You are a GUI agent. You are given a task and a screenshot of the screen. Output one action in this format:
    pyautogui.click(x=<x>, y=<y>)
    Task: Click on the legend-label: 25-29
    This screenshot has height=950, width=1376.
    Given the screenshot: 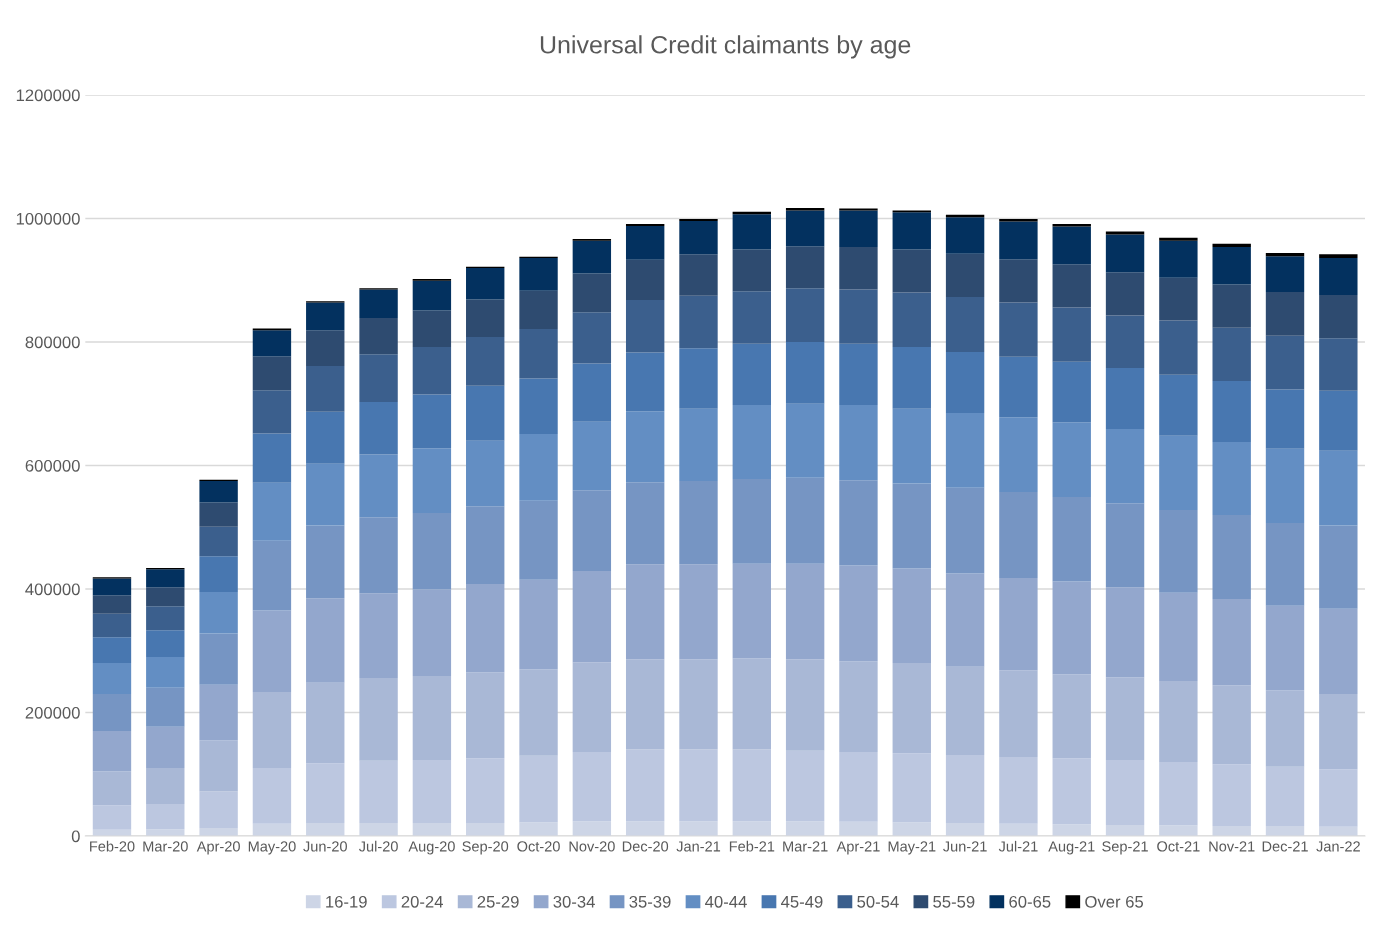 What is the action you would take?
    pyautogui.click(x=498, y=901)
    